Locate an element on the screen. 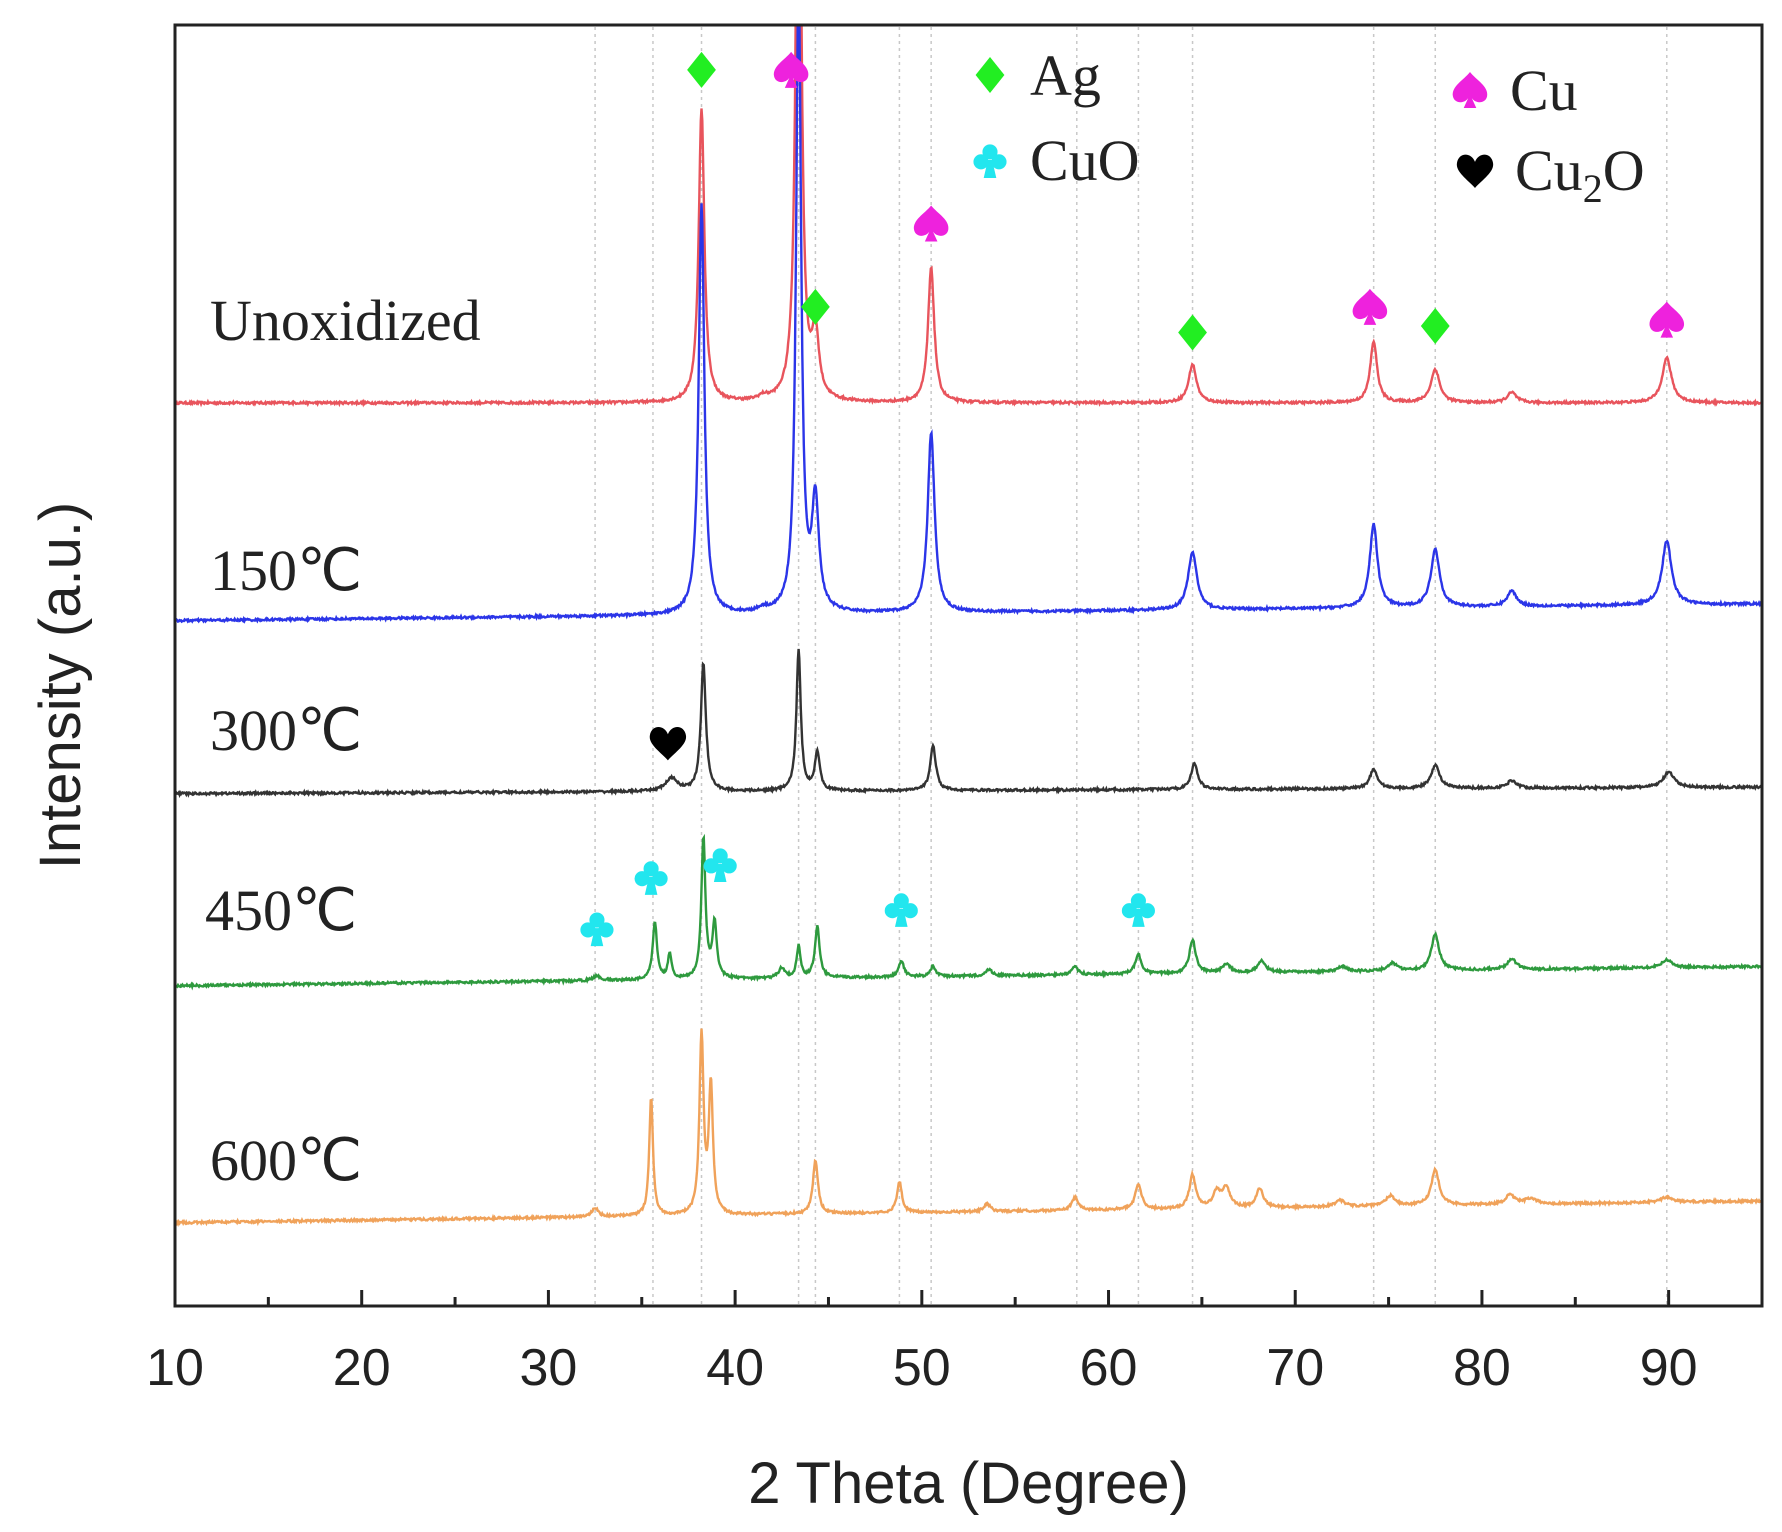  y-axis-title: Intensity (a.u.) is located at coordinates (60, 685).